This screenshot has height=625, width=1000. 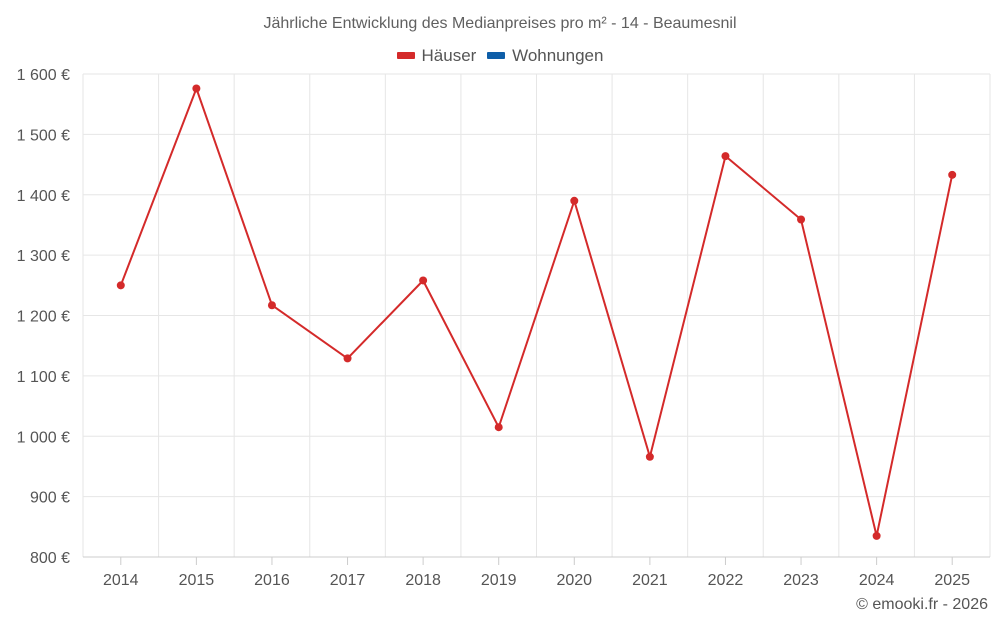 What do you see at coordinates (726, 580) in the screenshot?
I see `x-tick-label: 2022` at bounding box center [726, 580].